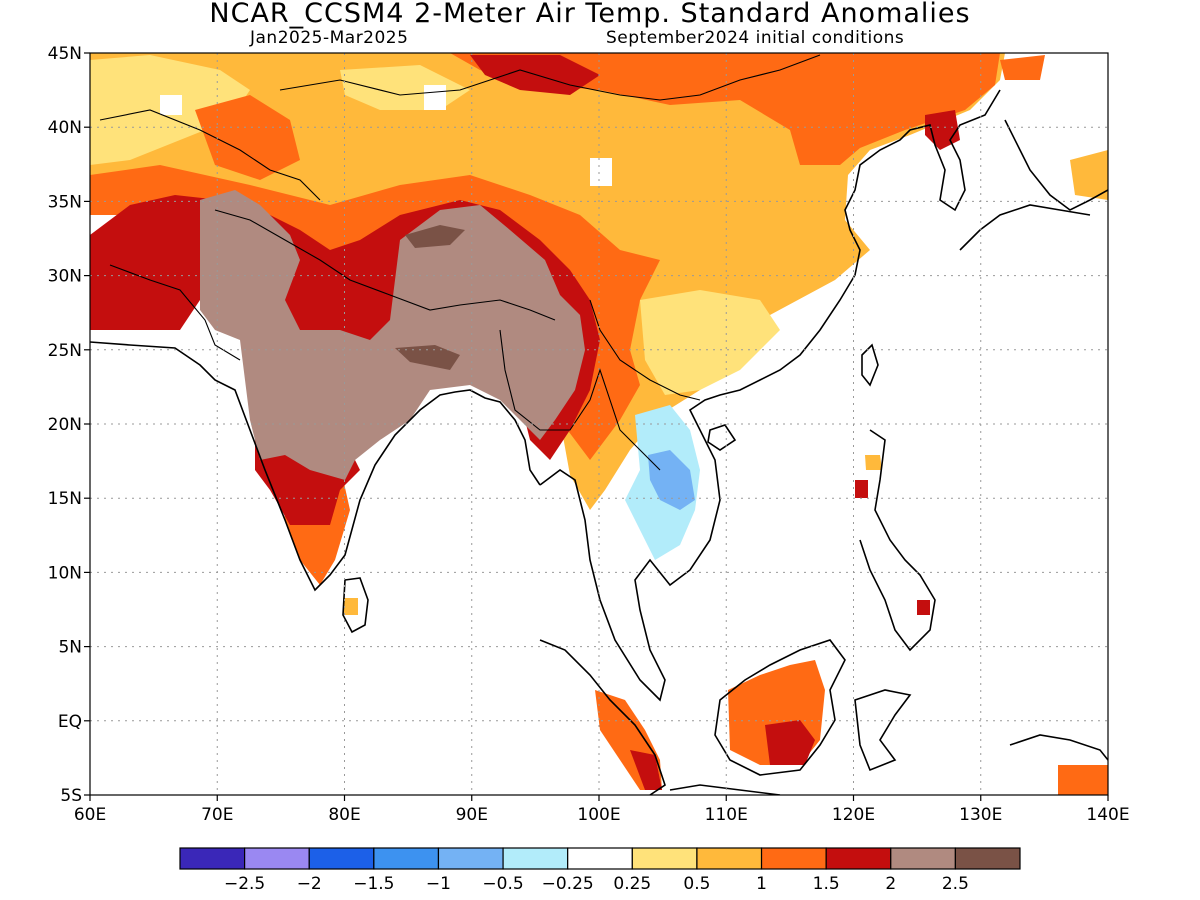 The height and width of the screenshot is (900, 1200). Describe the element at coordinates (568, 884) in the screenshot. I see `colorbar-label: −0.25` at that location.